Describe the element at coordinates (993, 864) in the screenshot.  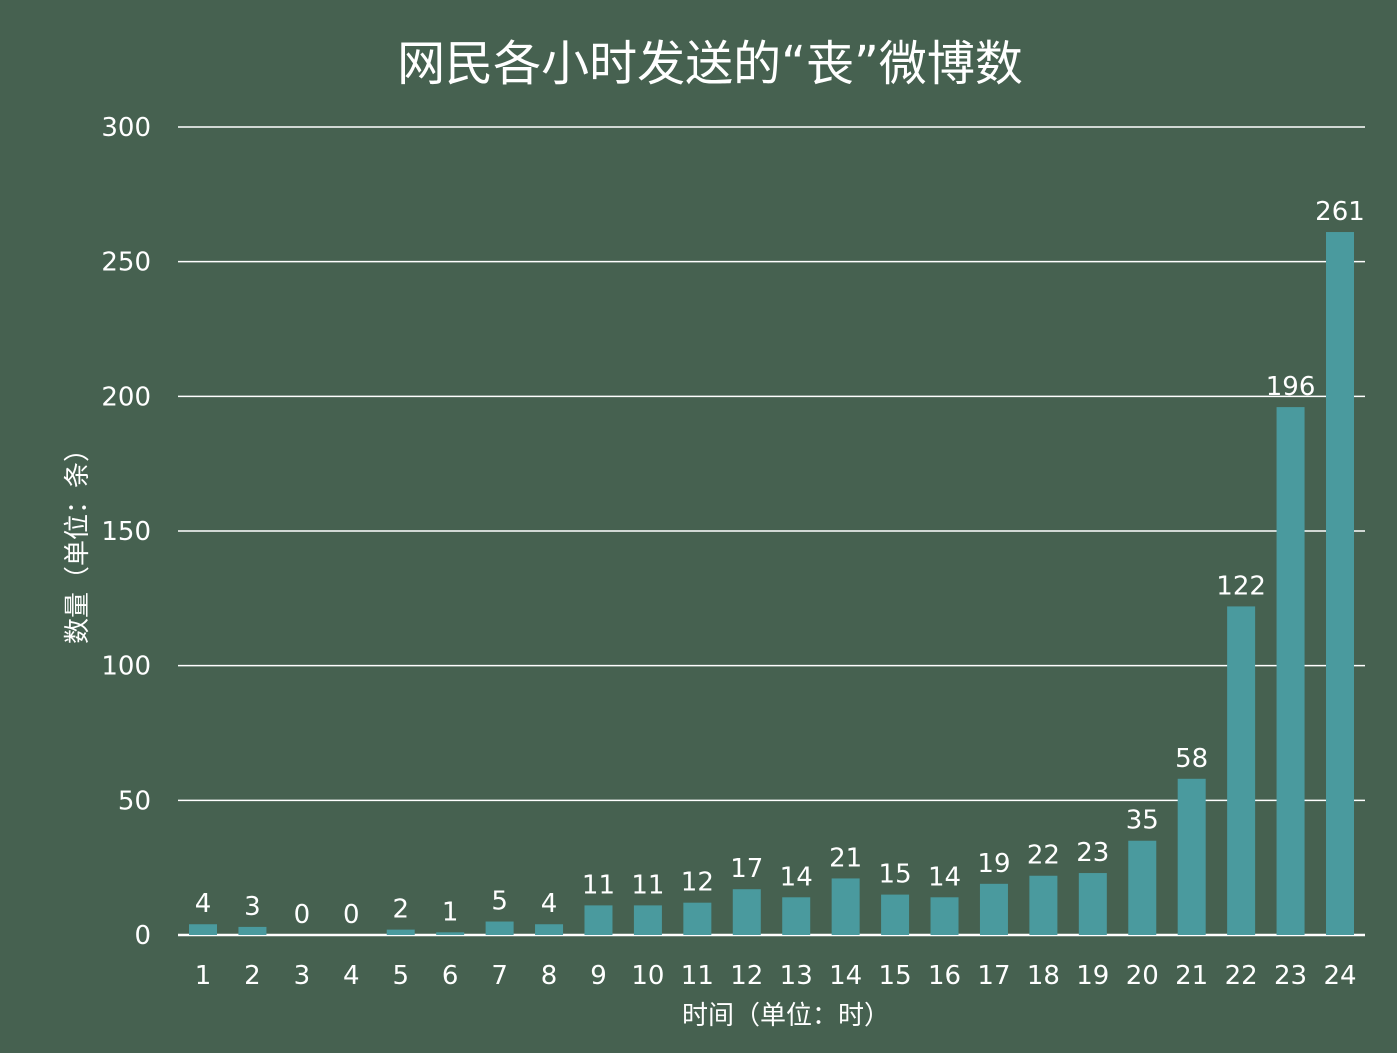
I see `data-label: 19` at that location.